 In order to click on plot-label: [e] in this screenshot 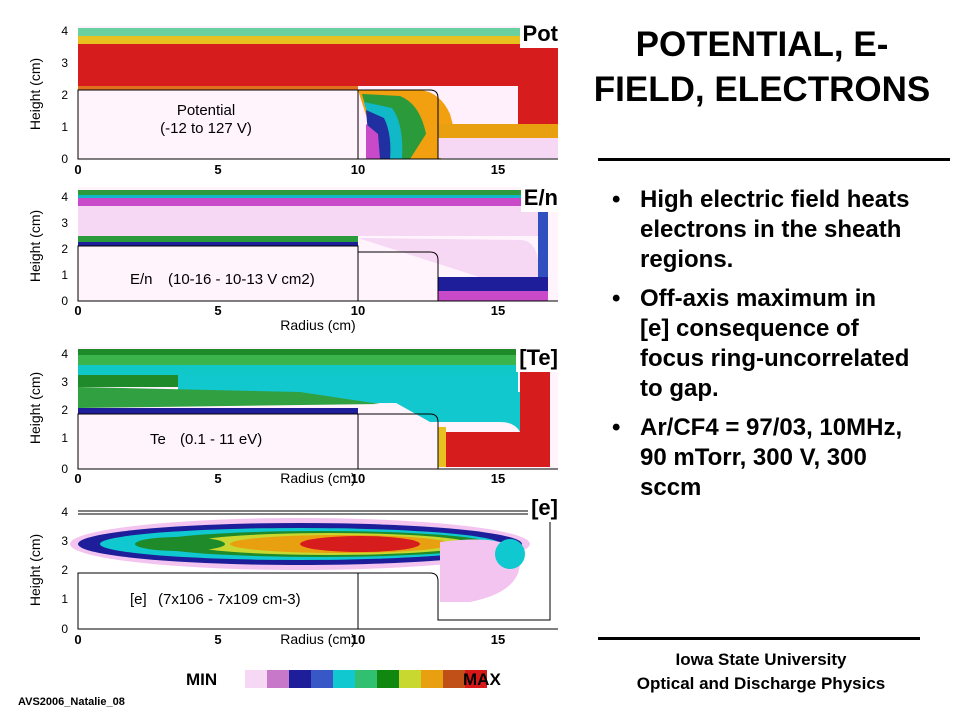, I will do `click(544, 508)`.